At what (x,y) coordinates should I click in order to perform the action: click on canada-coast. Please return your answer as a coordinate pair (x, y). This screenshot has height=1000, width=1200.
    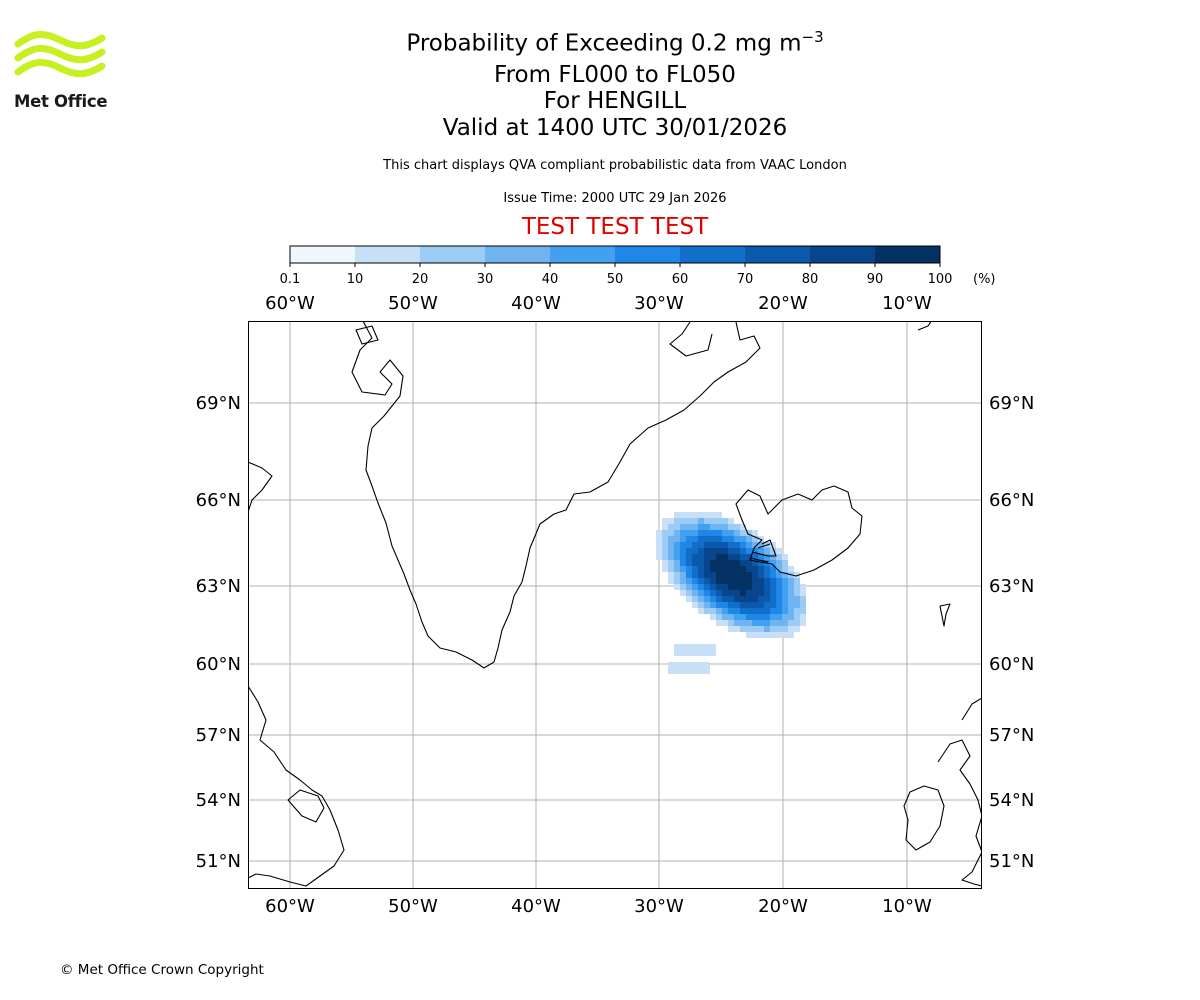
    Looking at the image, I should click on (296, 786).